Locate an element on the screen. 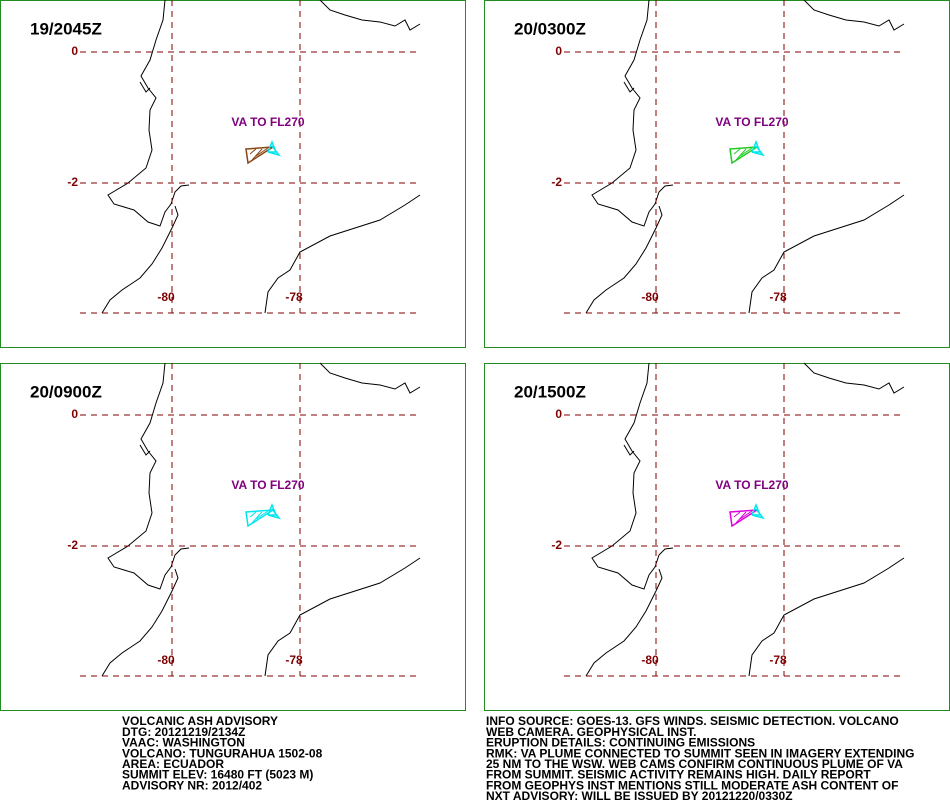 The image size is (950, 812). advisory-line: ERUPTION DETAILS: CONTINUING EMISSIONS is located at coordinates (620, 743).